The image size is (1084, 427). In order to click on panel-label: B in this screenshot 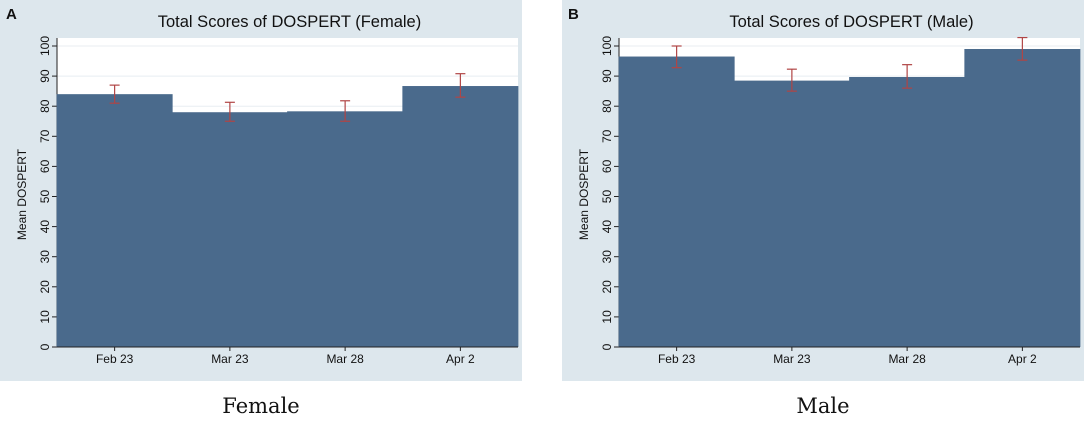, I will do `click(573, 14)`.